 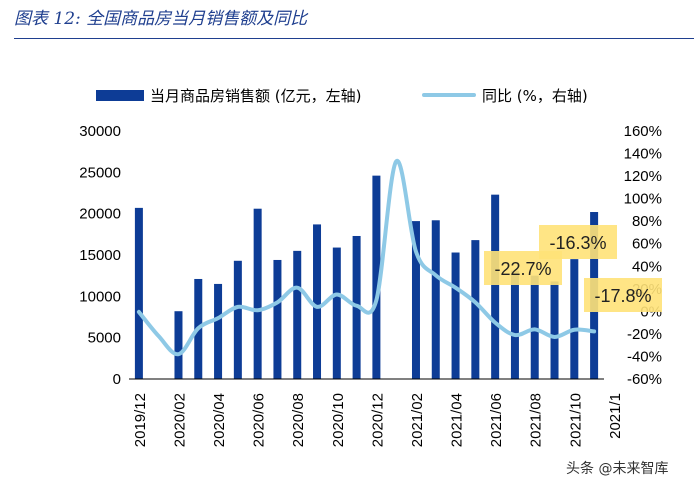 I want to click on callout-label: -16.3%, so click(x=577, y=243).